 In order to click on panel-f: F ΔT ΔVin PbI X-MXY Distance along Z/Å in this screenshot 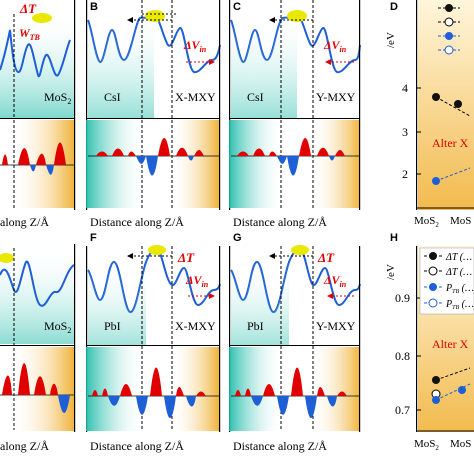, I will do `click(153, 342)`.